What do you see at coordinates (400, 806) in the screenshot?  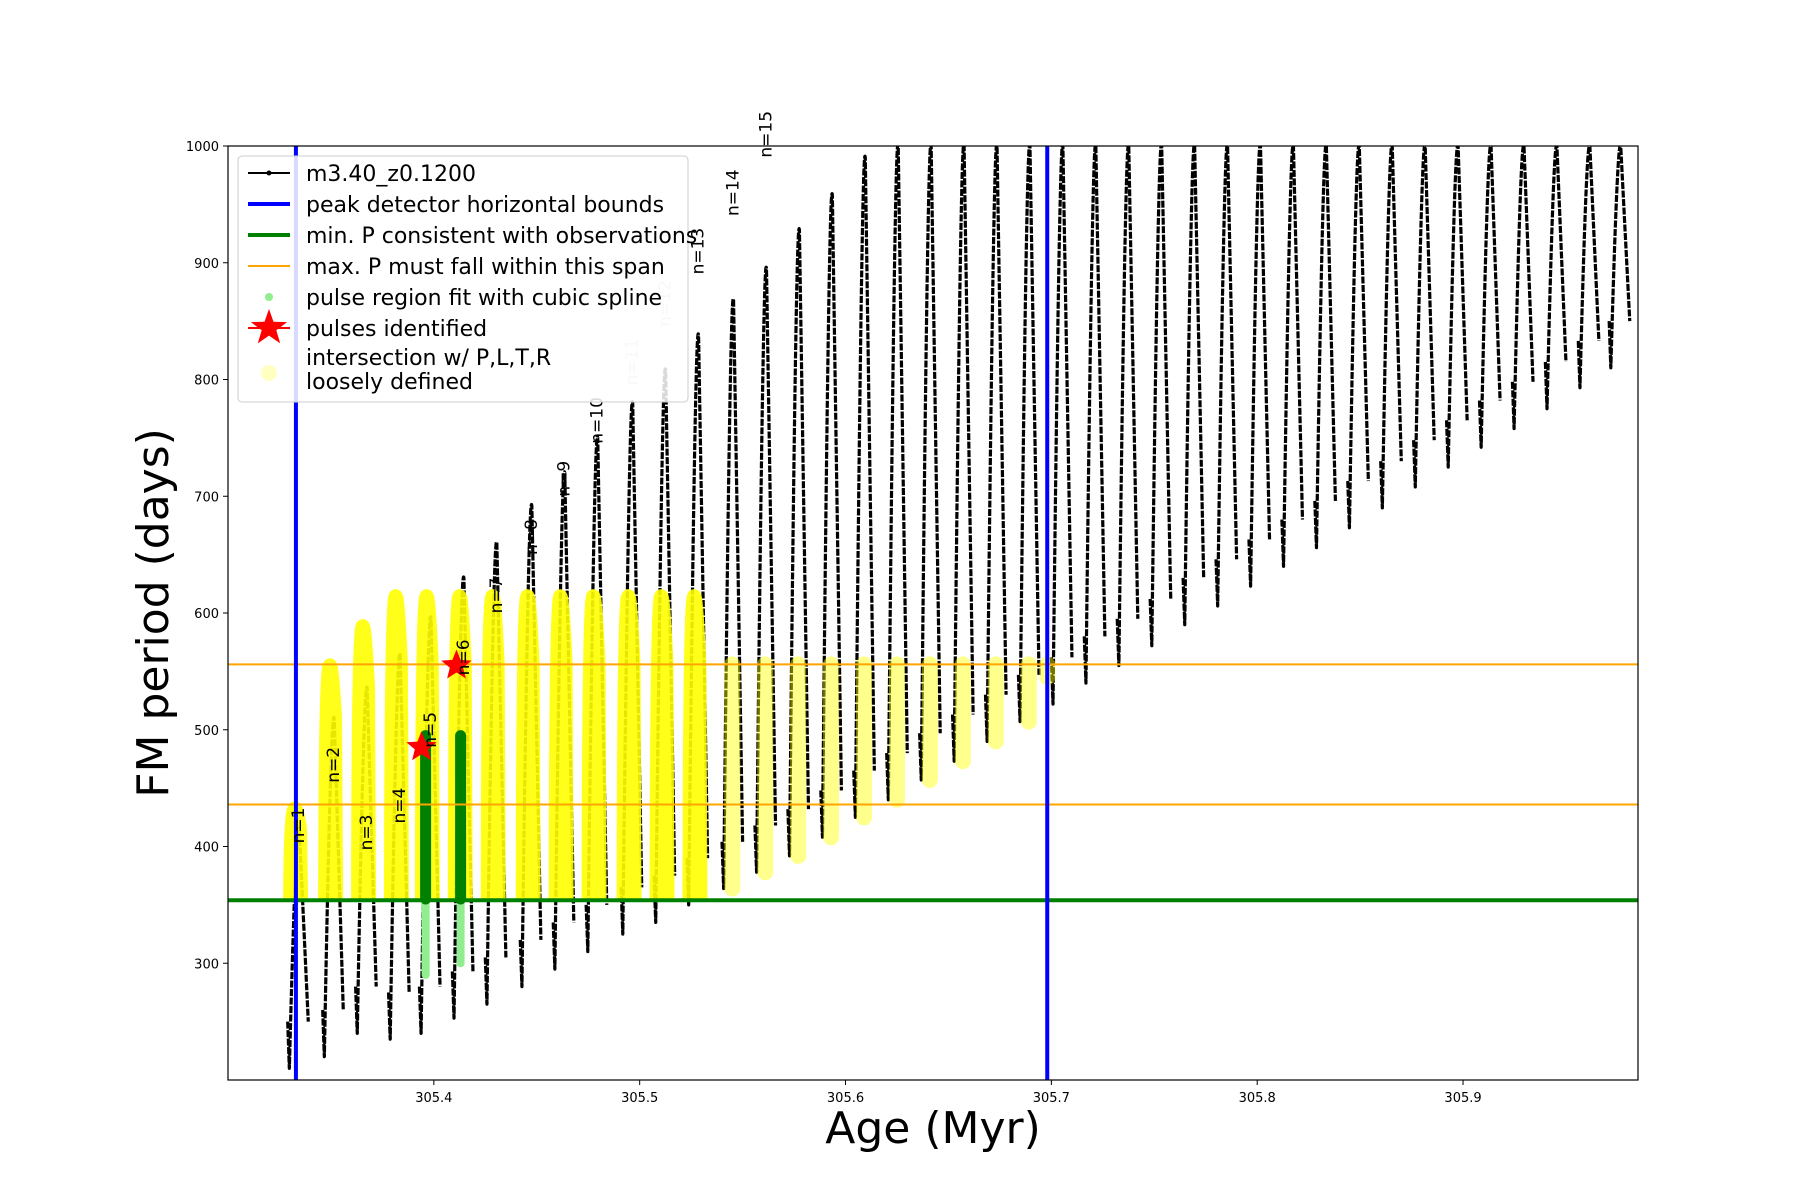 I see `pulse-label: n=4` at bounding box center [400, 806].